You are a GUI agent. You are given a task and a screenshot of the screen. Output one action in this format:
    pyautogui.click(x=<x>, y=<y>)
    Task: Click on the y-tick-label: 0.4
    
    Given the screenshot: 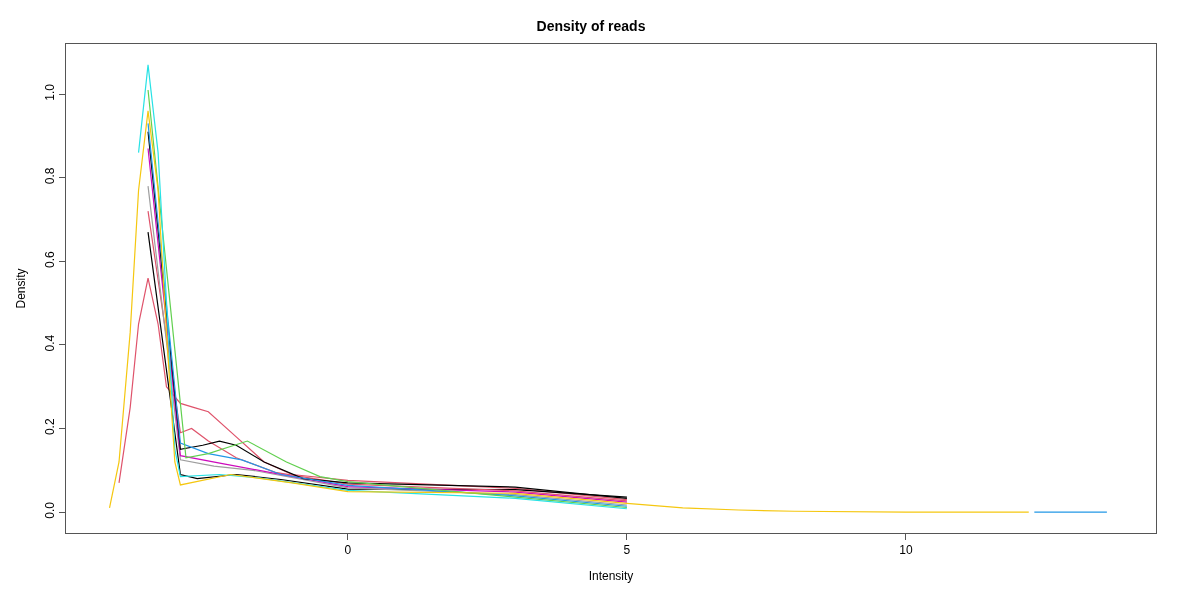 What is the action you would take?
    pyautogui.click(x=50, y=343)
    